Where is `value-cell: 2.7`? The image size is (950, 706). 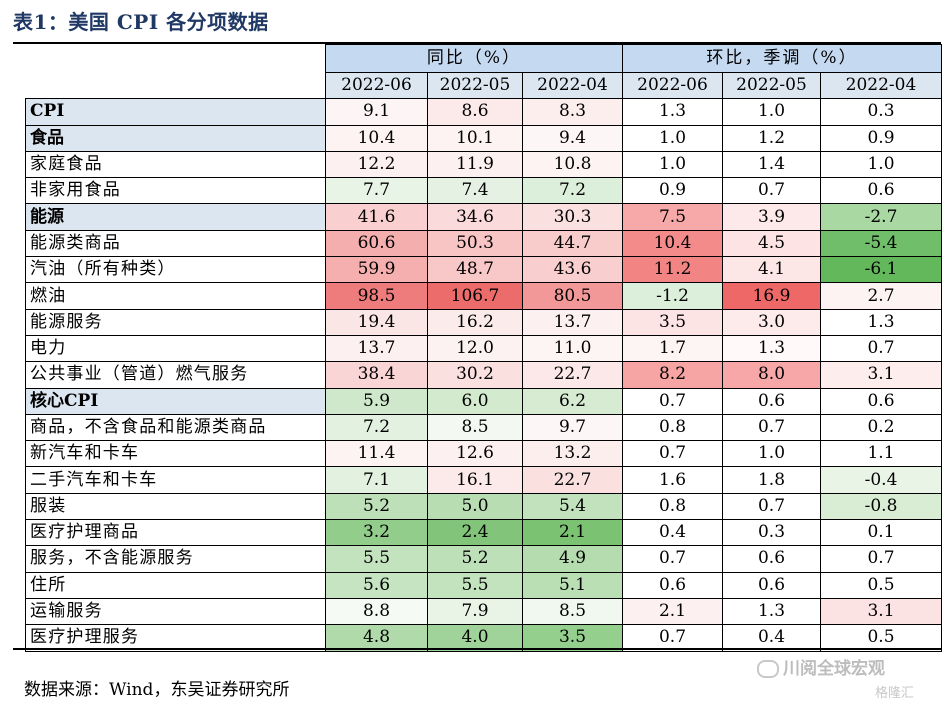
value-cell: 2.7 is located at coordinates (881, 296).